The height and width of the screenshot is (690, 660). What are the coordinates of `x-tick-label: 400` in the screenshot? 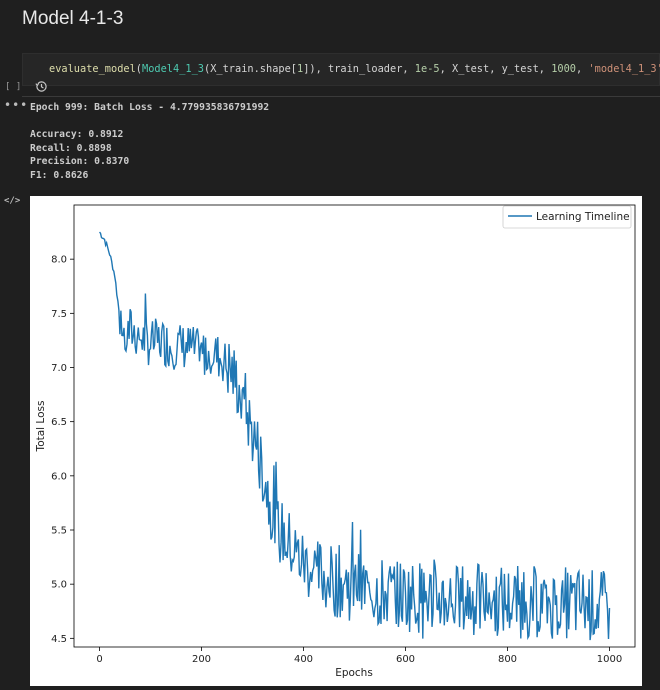 It's located at (303, 659).